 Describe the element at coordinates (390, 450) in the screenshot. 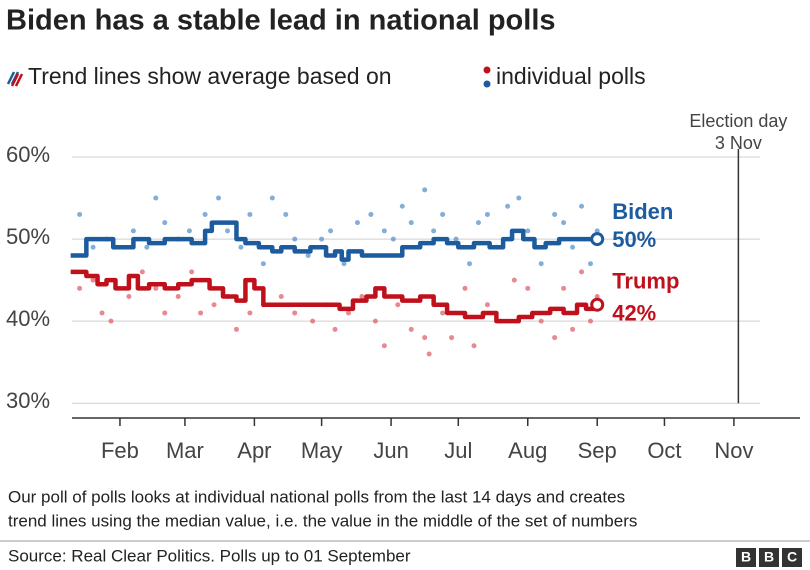

I see `x-tick-label: Jun` at that location.